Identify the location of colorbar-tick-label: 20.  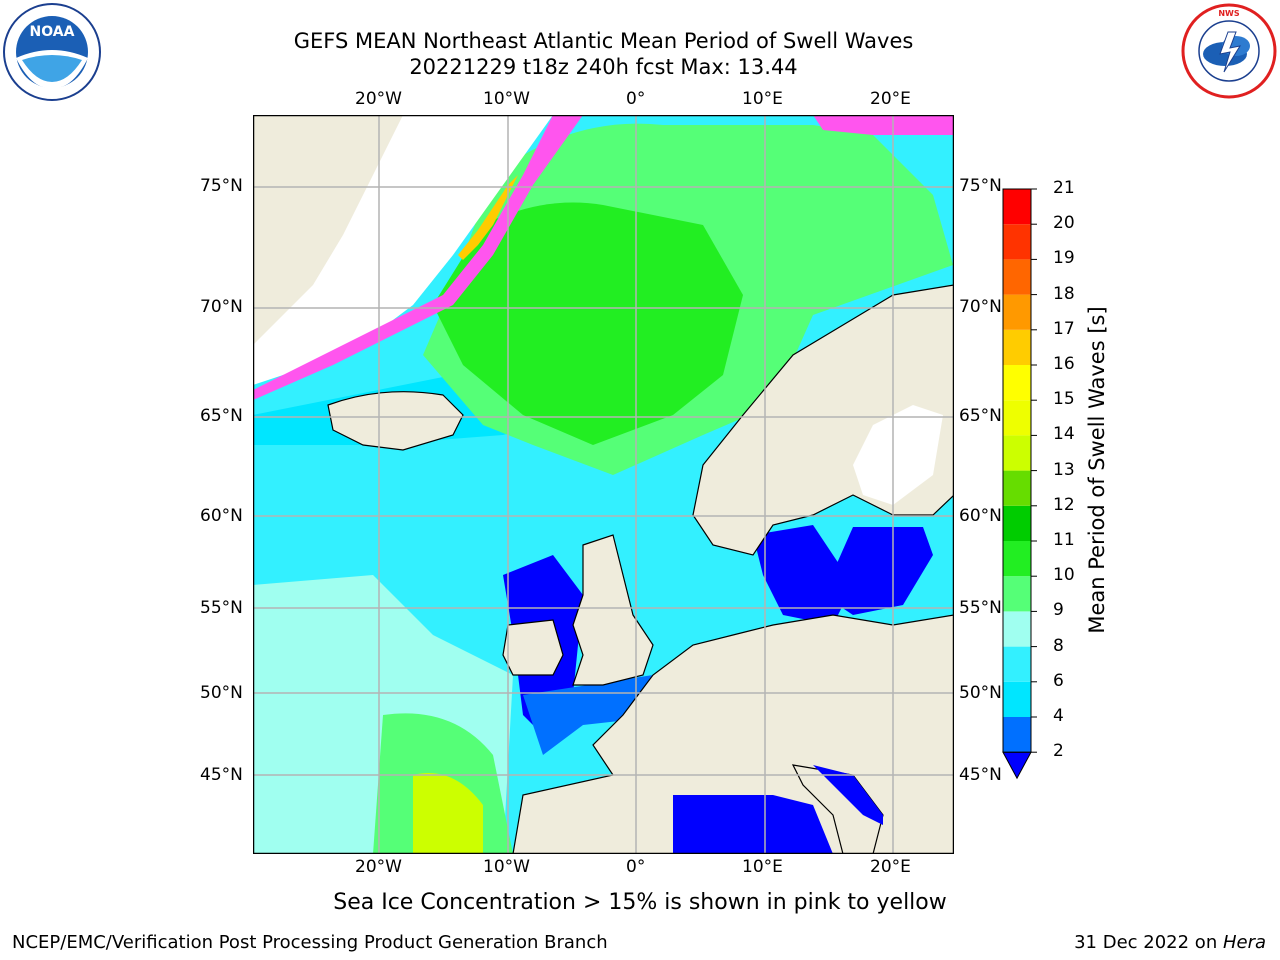
(1064, 223).